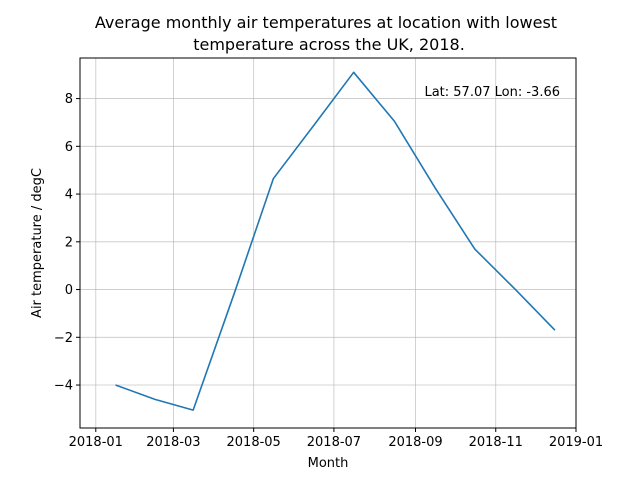 The image size is (640, 480). What do you see at coordinates (63, 338) in the screenshot?
I see `y-tick-label: −2` at bounding box center [63, 338].